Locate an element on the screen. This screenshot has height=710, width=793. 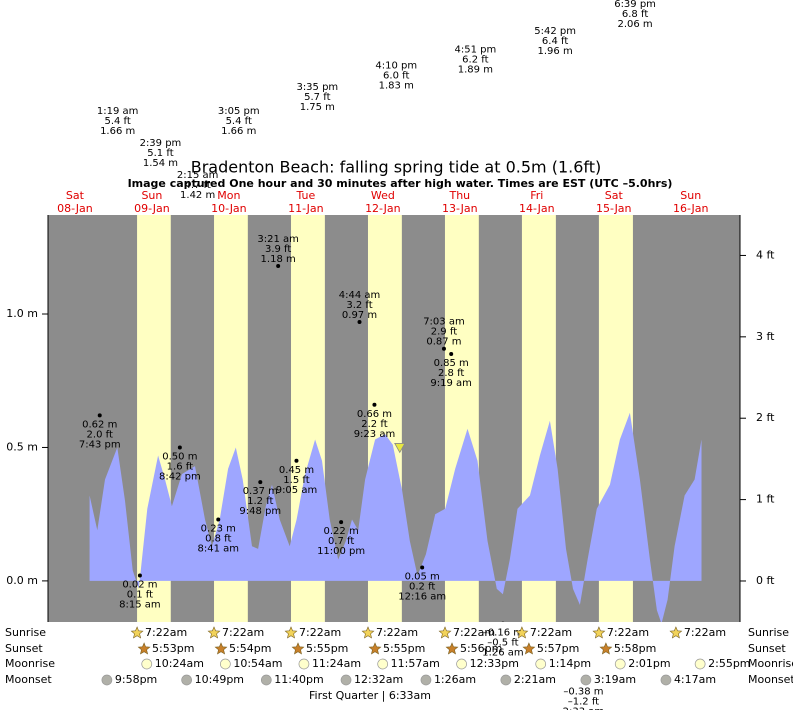
y-tick-label: 0.5 m is located at coordinates (22, 446).